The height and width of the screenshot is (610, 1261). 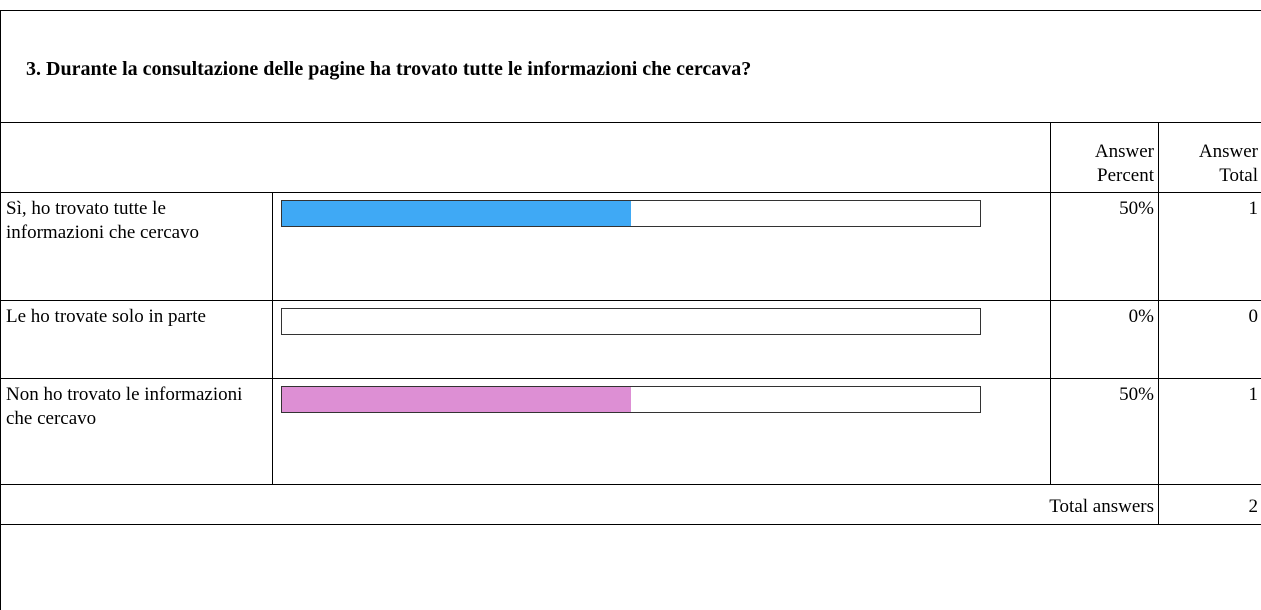 I want to click on footer-label: Total answers, so click(x=580, y=505).